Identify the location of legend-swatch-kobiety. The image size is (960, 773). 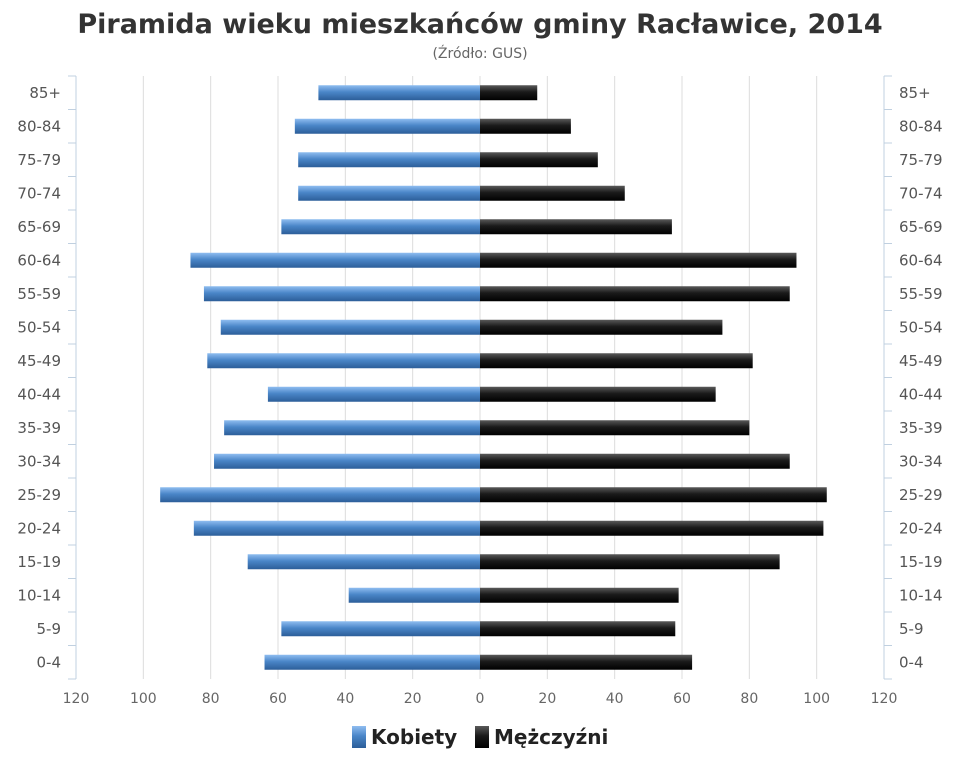
(359, 737).